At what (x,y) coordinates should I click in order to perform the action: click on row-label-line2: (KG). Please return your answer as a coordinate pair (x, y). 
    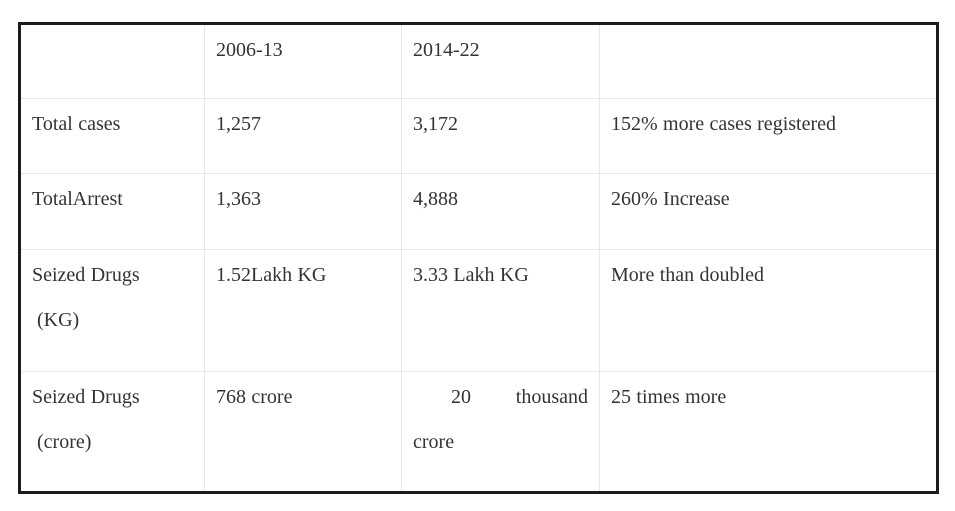
    Looking at the image, I should click on (58, 320).